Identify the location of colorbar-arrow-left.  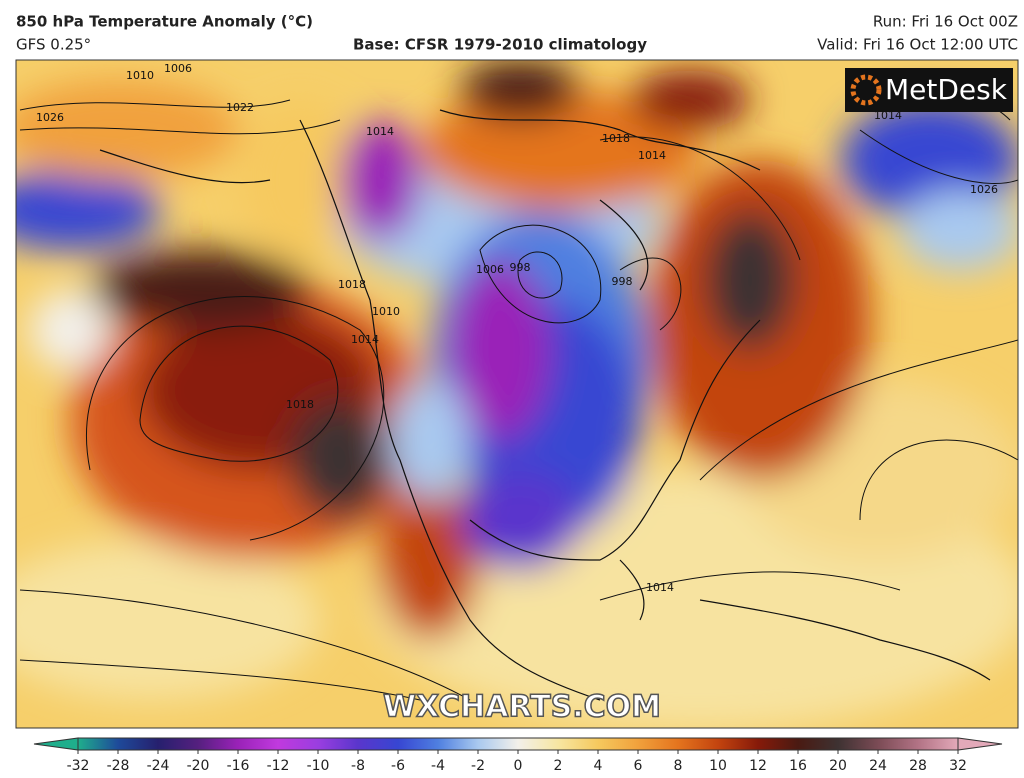
(56, 744).